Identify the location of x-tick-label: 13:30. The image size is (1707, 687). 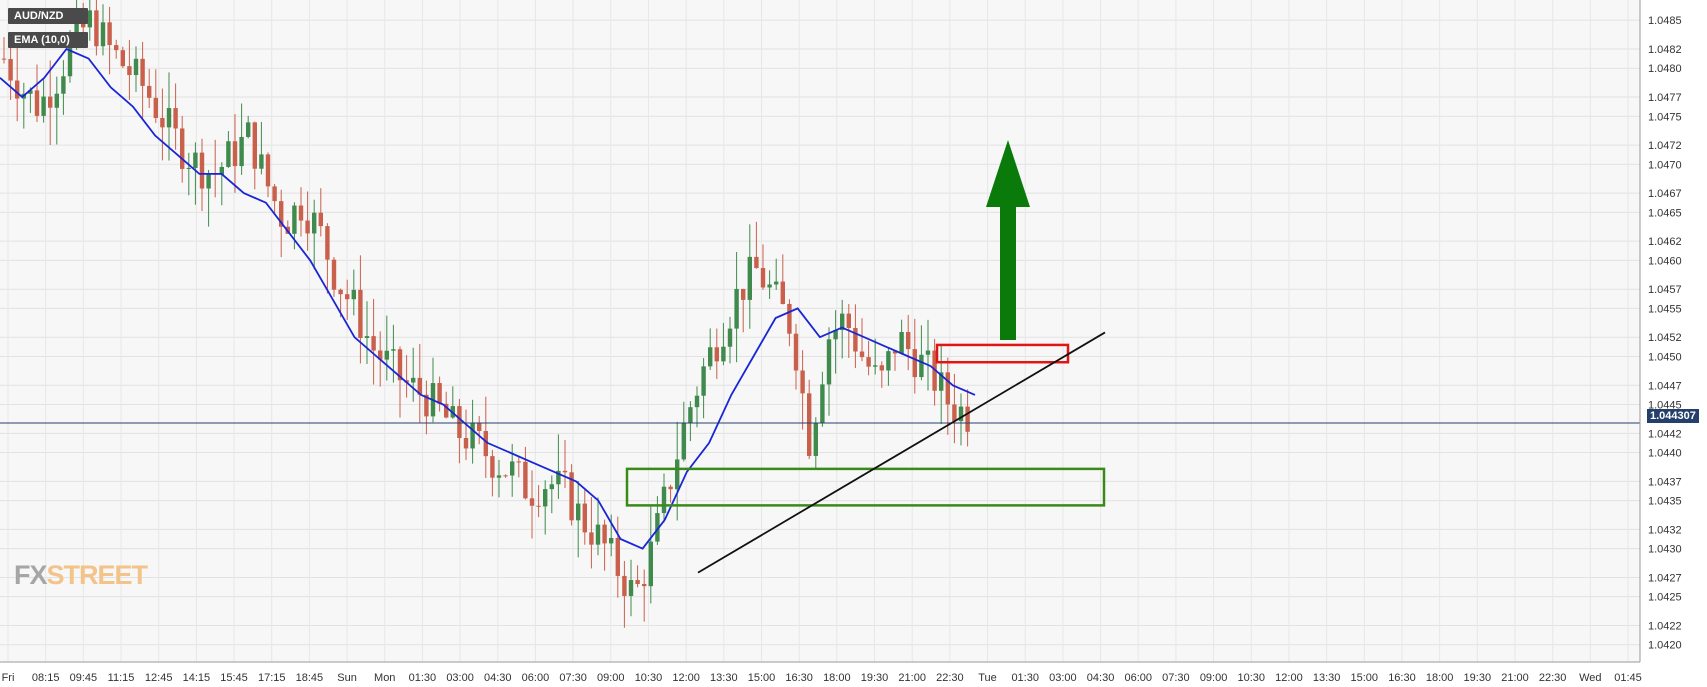
(724, 678).